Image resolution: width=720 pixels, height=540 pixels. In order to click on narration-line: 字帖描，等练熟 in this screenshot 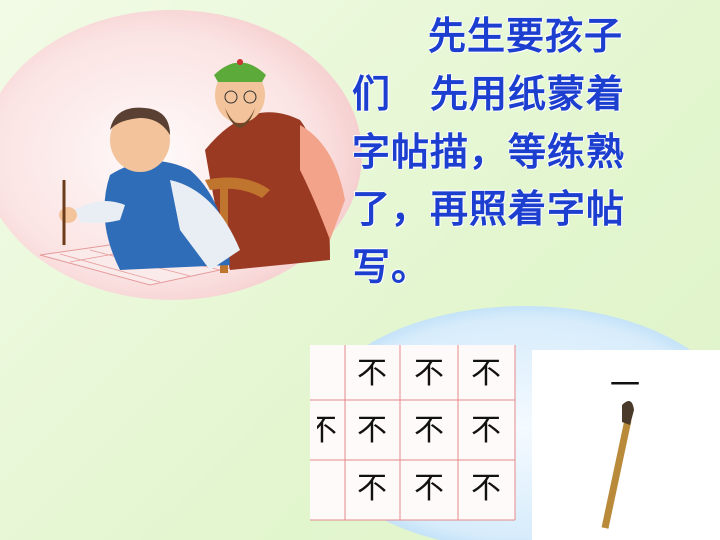, I will do `click(489, 152)`.